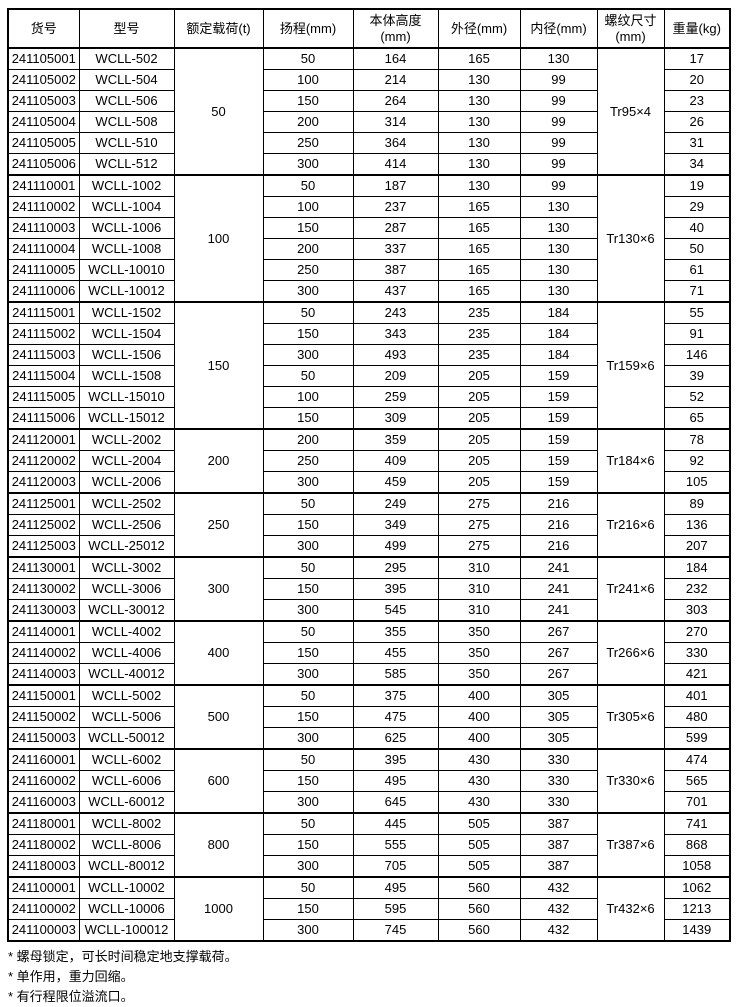 Image resolution: width=736 pixels, height=1007 pixels. What do you see at coordinates (43, 249) in the screenshot?
I see `item-no-cell: 241110004` at bounding box center [43, 249].